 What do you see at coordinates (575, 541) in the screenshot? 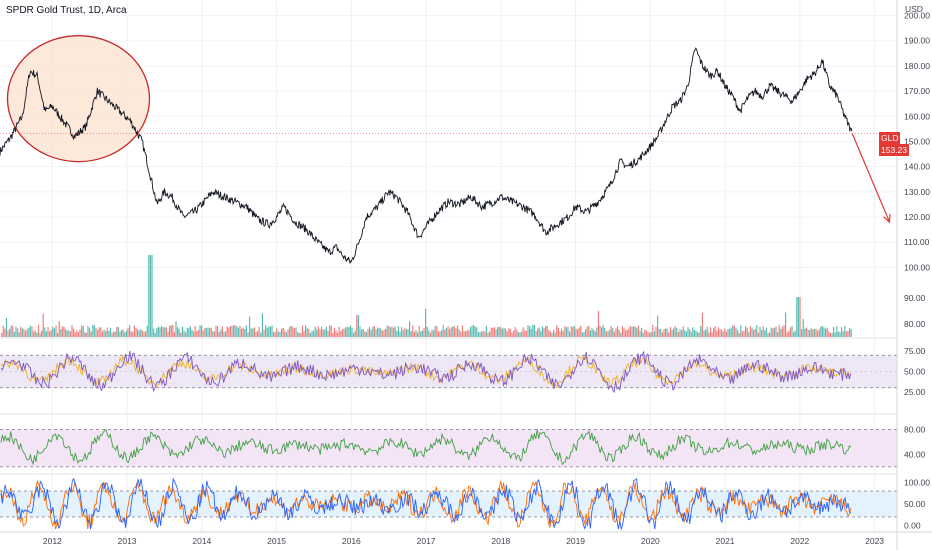
I see `x-tick-label: 2019` at bounding box center [575, 541].